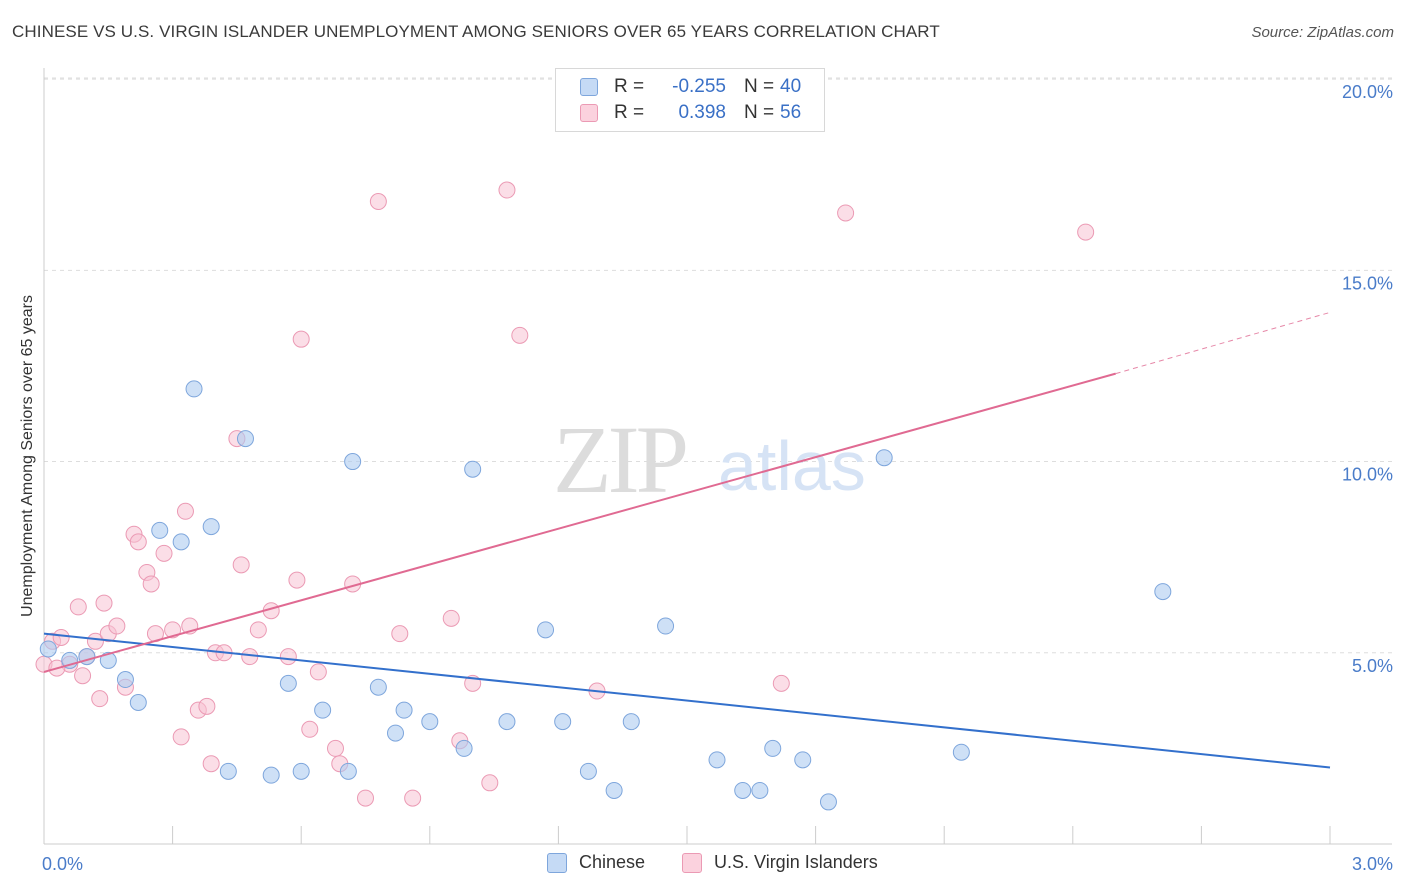 The width and height of the screenshot is (1406, 892). Describe the element at coordinates (792, 466) in the screenshot. I see `watermark-atlas: atlas` at that location.